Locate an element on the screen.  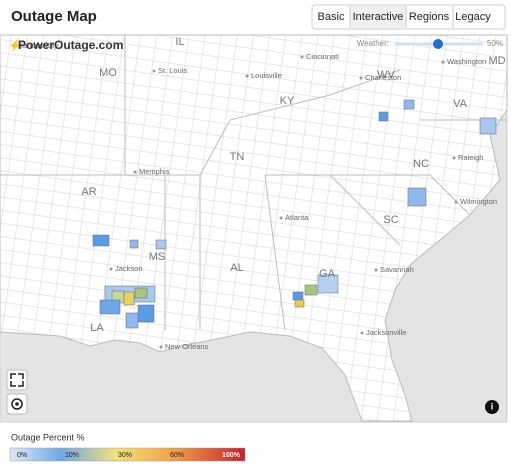
state-label: MD is located at coordinates (496, 61).